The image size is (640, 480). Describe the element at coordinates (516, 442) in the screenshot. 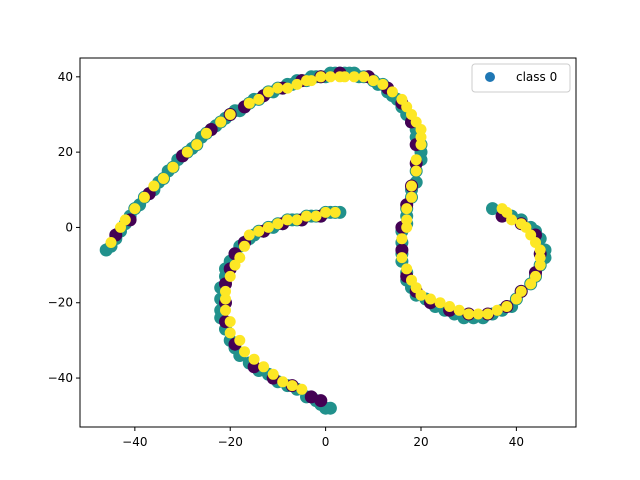

I see `x-tick-label: 40` at that location.